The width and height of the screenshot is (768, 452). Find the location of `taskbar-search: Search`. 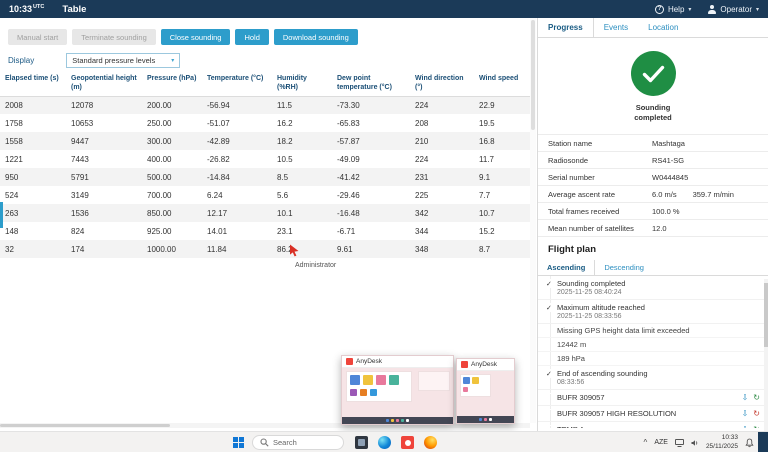

taskbar-search: Search is located at coordinates (298, 442).